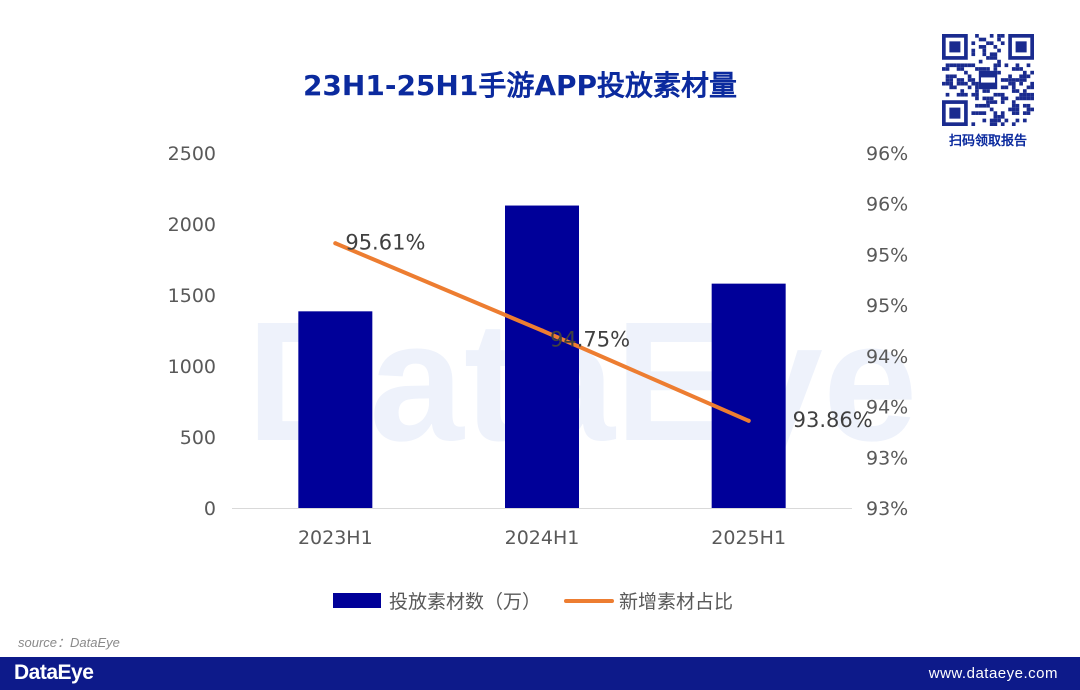 The height and width of the screenshot is (690, 1080). I want to click on left-tick-label: 500, so click(198, 438).